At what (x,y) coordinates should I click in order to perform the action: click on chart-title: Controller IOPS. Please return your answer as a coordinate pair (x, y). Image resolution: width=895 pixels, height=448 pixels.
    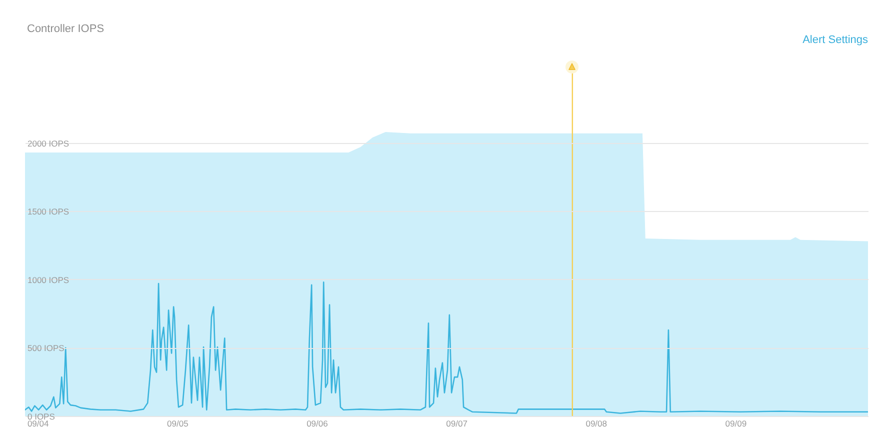
    Looking at the image, I should click on (65, 29).